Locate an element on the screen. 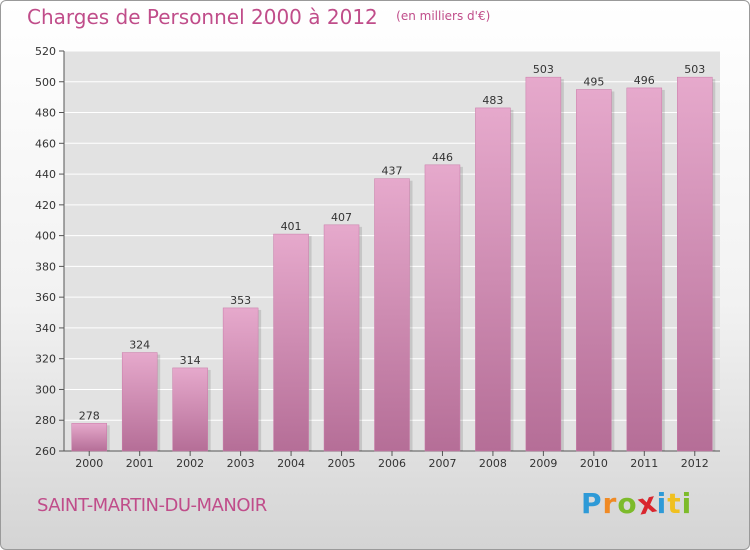 The height and width of the screenshot is (550, 750). logo-letter: o is located at coordinates (627, 503).